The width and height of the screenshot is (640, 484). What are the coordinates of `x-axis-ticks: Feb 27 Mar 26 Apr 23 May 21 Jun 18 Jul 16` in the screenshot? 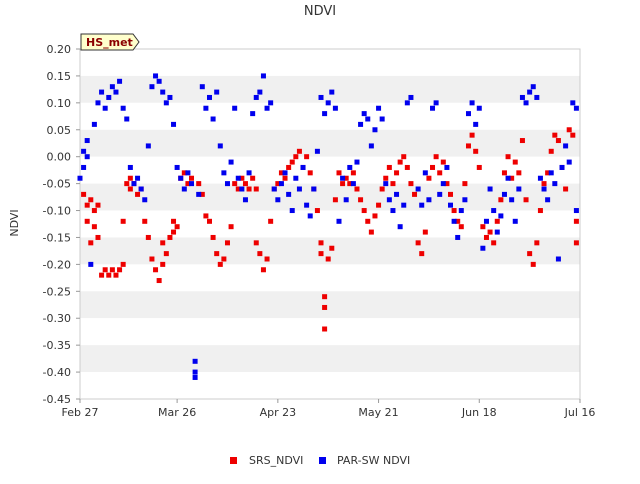 It's located at (329, 409).